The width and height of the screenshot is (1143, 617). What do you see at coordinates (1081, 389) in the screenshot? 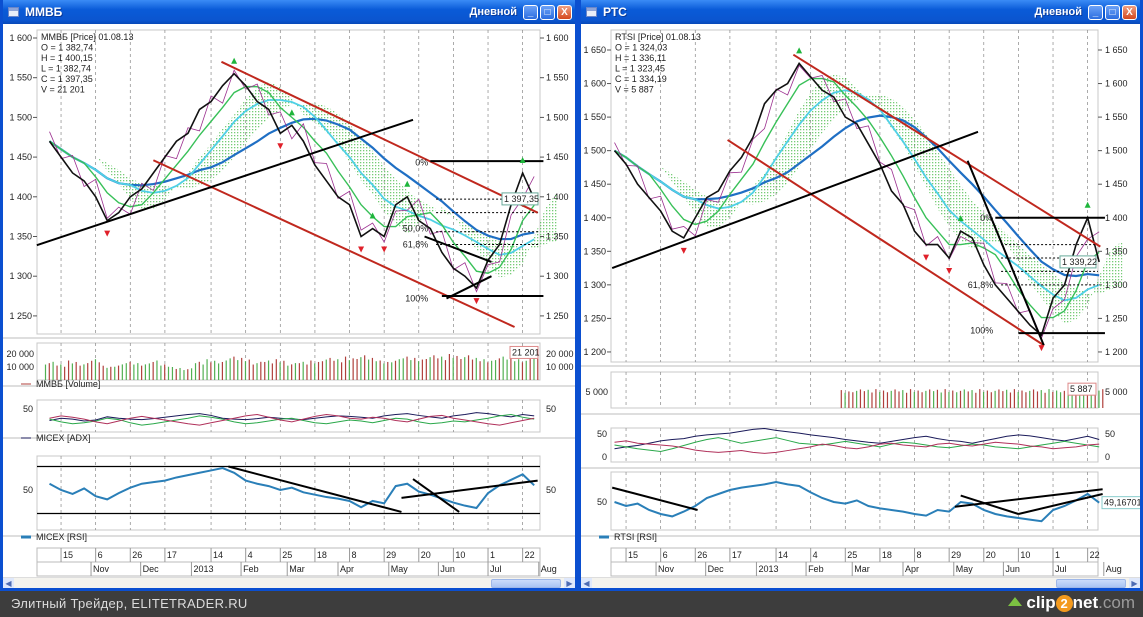
I see `volume-tag-value: 5 887` at bounding box center [1081, 389].